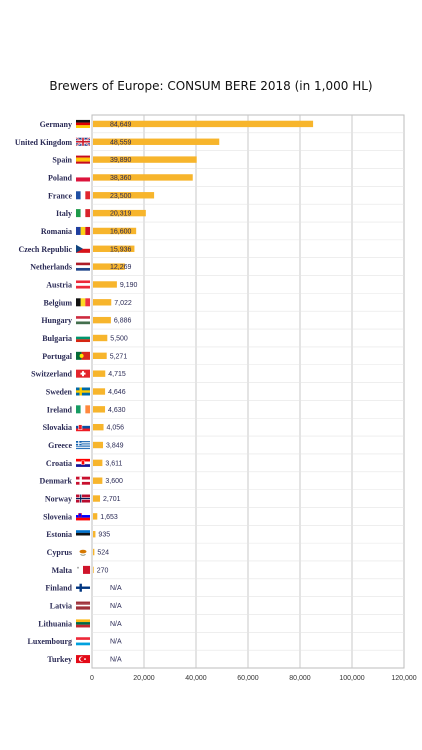 This screenshot has height=750, width=422. Describe the element at coordinates (82, 659) in the screenshot. I see `flag-turkey` at that location.